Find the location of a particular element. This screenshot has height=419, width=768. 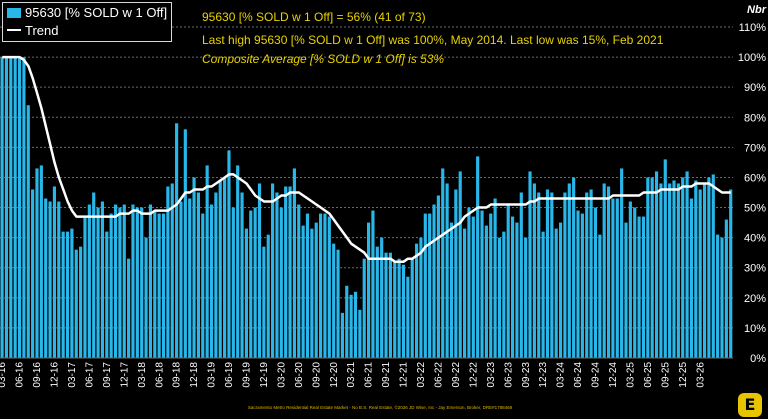

x-tick-label: 12-23 is located at coordinates (543, 375).